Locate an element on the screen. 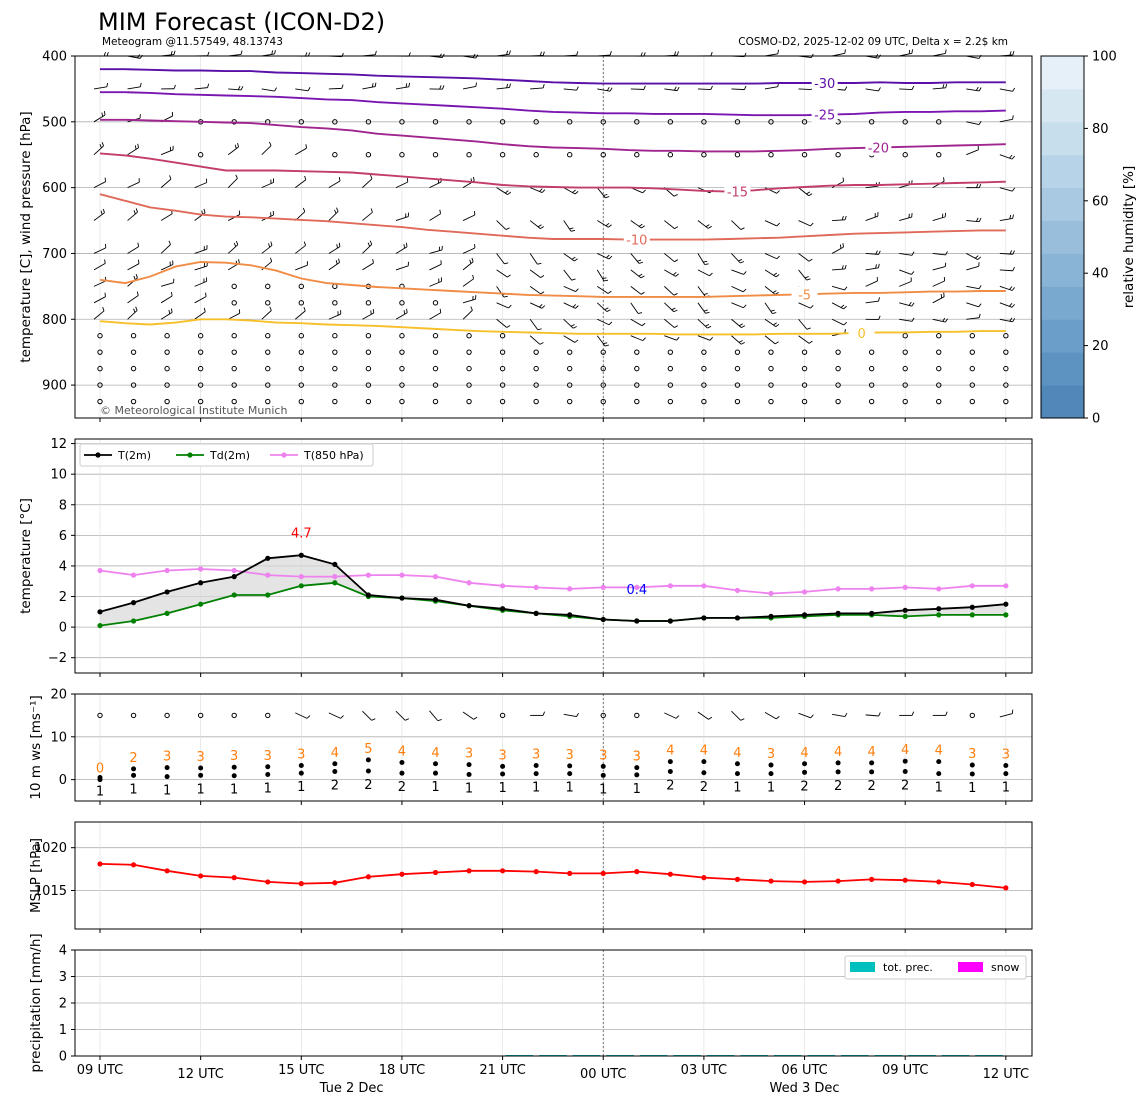  temperature-contour is located at coordinates (552, 279).